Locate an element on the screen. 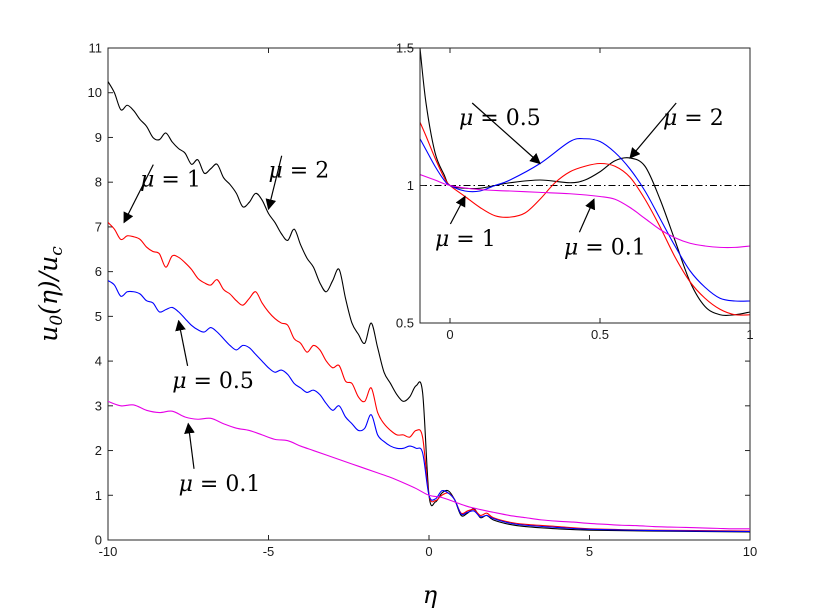 Image resolution: width=830 pixels, height=615 pixels. main-xtick-label: 10 is located at coordinates (750, 551).